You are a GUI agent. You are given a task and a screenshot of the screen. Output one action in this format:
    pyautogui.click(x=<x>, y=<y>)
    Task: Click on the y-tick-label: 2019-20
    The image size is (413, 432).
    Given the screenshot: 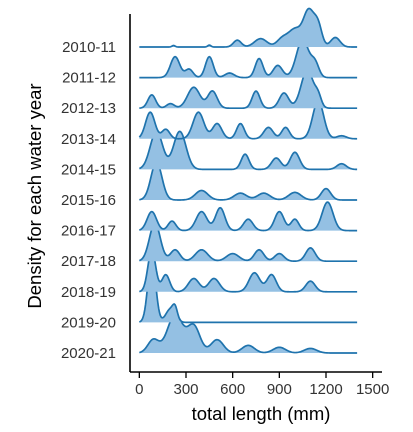 What is the action you would take?
    pyautogui.click(x=88, y=322)
    